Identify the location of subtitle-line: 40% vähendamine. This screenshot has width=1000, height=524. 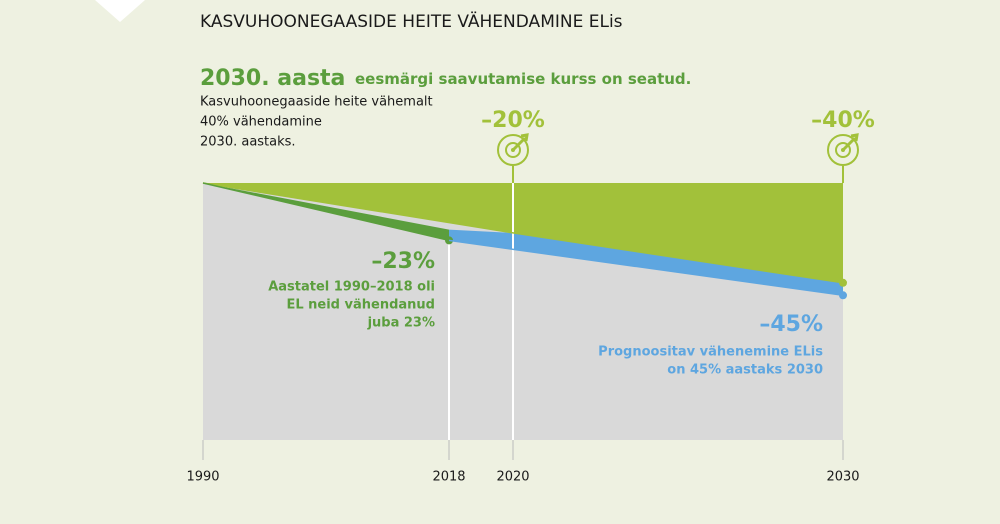
(261, 122).